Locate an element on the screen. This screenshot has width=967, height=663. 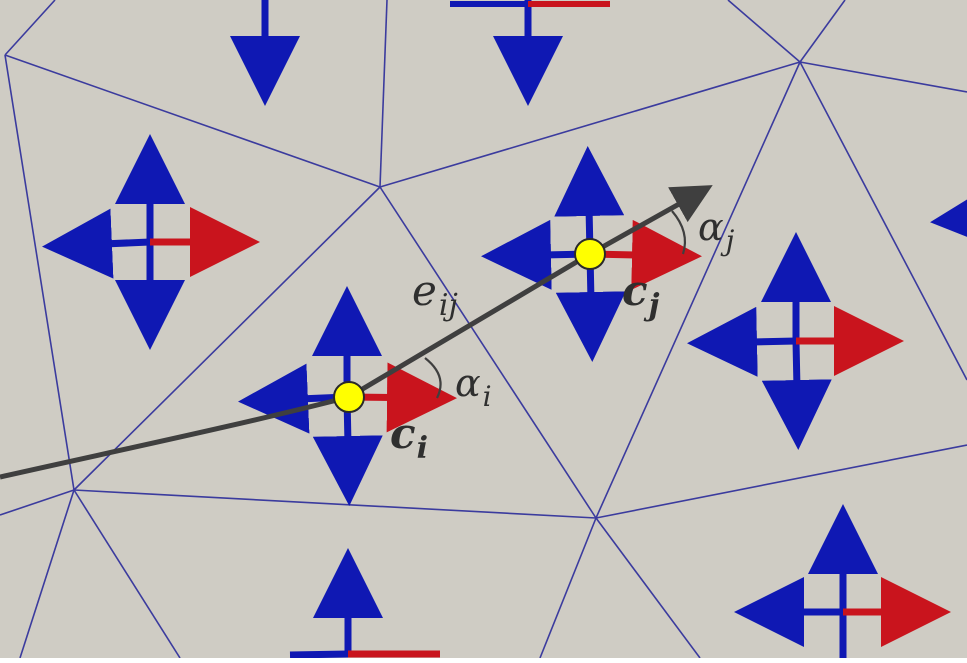
node-c-i-label: ci is located at coordinates (409, 437).